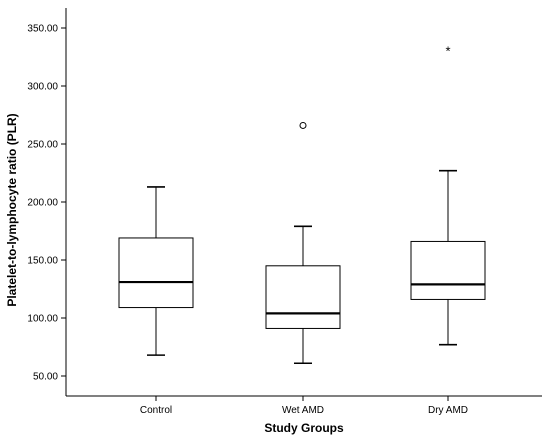 The image size is (550, 440). Describe the element at coordinates (304, 428) in the screenshot. I see `x-axis-title: Study Groups` at that location.